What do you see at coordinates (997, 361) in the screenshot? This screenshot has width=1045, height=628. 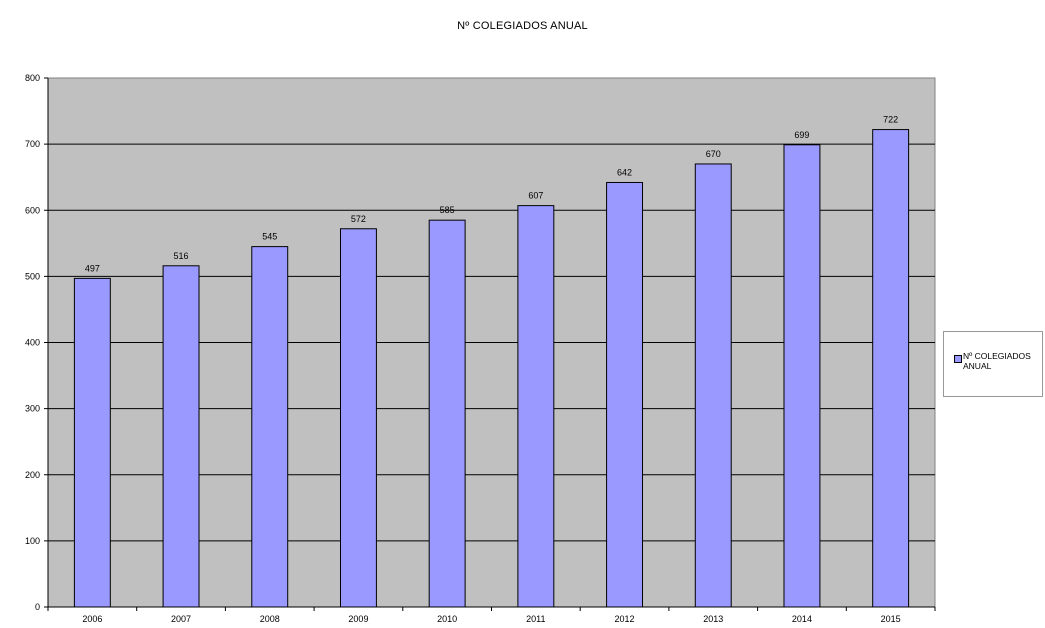 I see `legend-label: Nº COLEGIADOS ANUAL` at bounding box center [997, 361].